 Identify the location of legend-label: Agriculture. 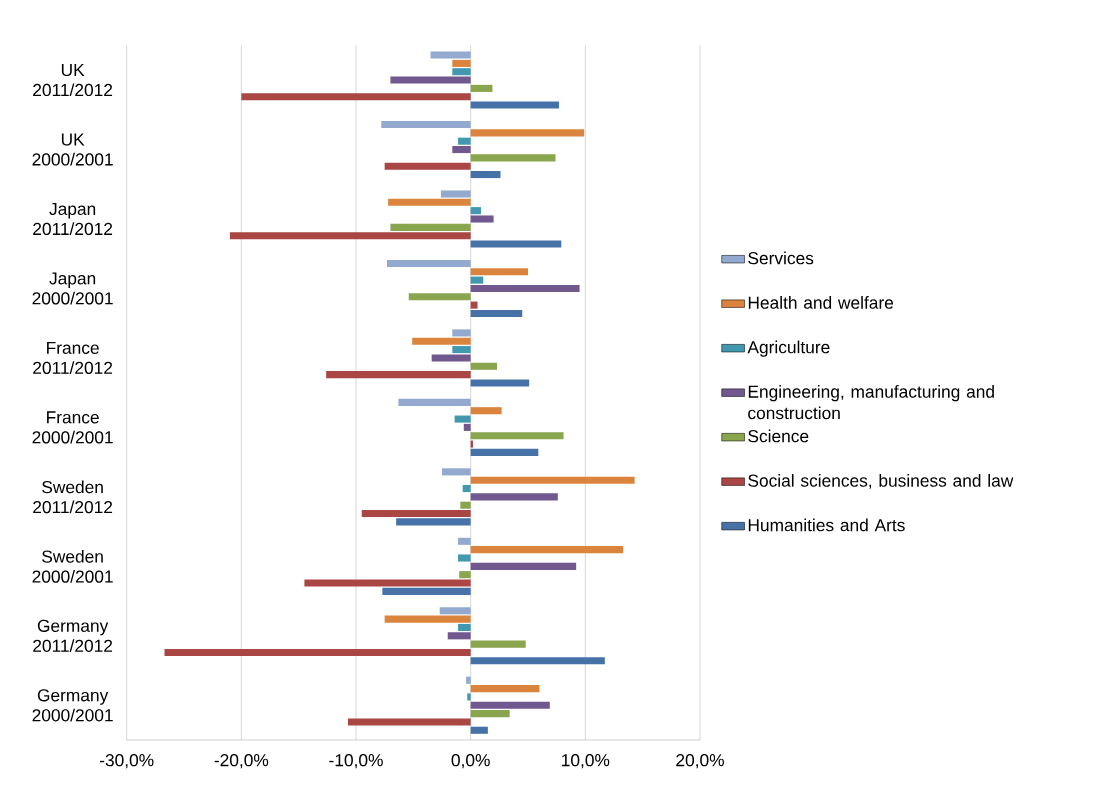
(788, 348).